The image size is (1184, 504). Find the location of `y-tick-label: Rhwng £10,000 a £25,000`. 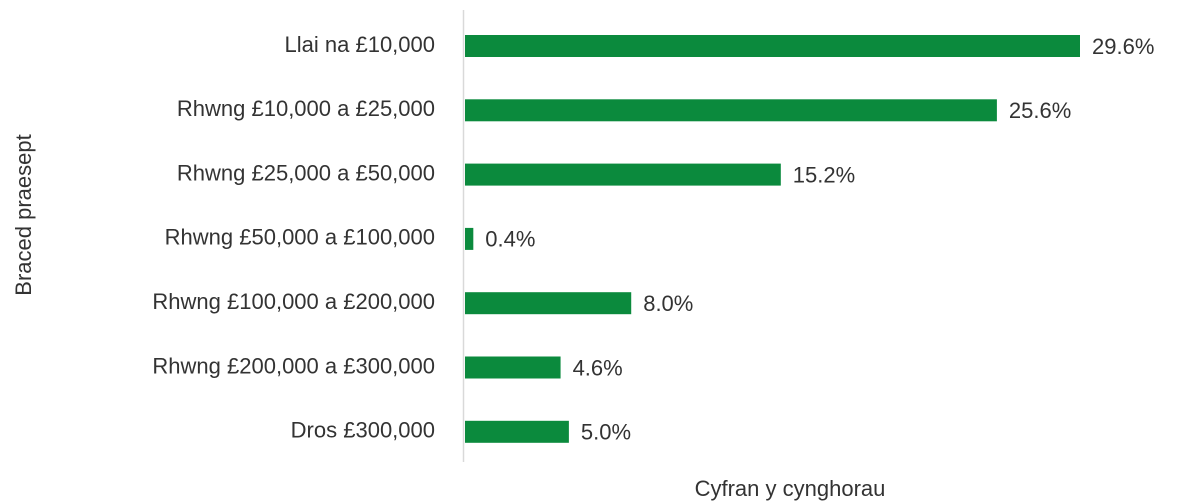

y-tick-label: Rhwng £10,000 a £25,000 is located at coordinates (306, 108).